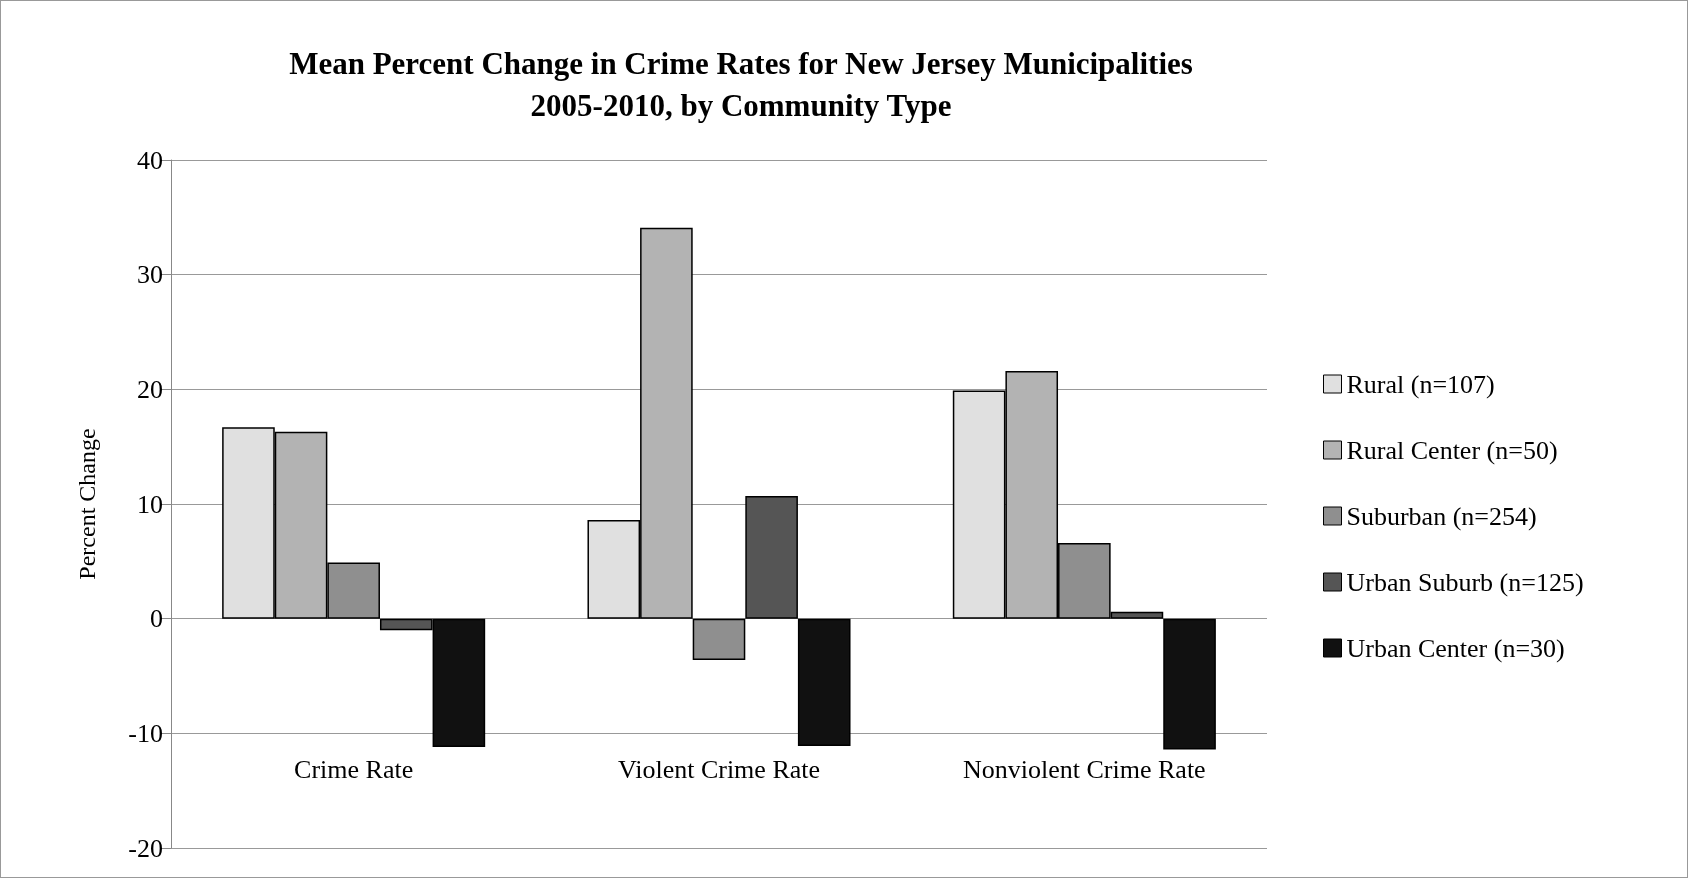 The width and height of the screenshot is (1688, 878). Describe the element at coordinates (150, 504) in the screenshot. I see `y-tick-label: 10` at that location.